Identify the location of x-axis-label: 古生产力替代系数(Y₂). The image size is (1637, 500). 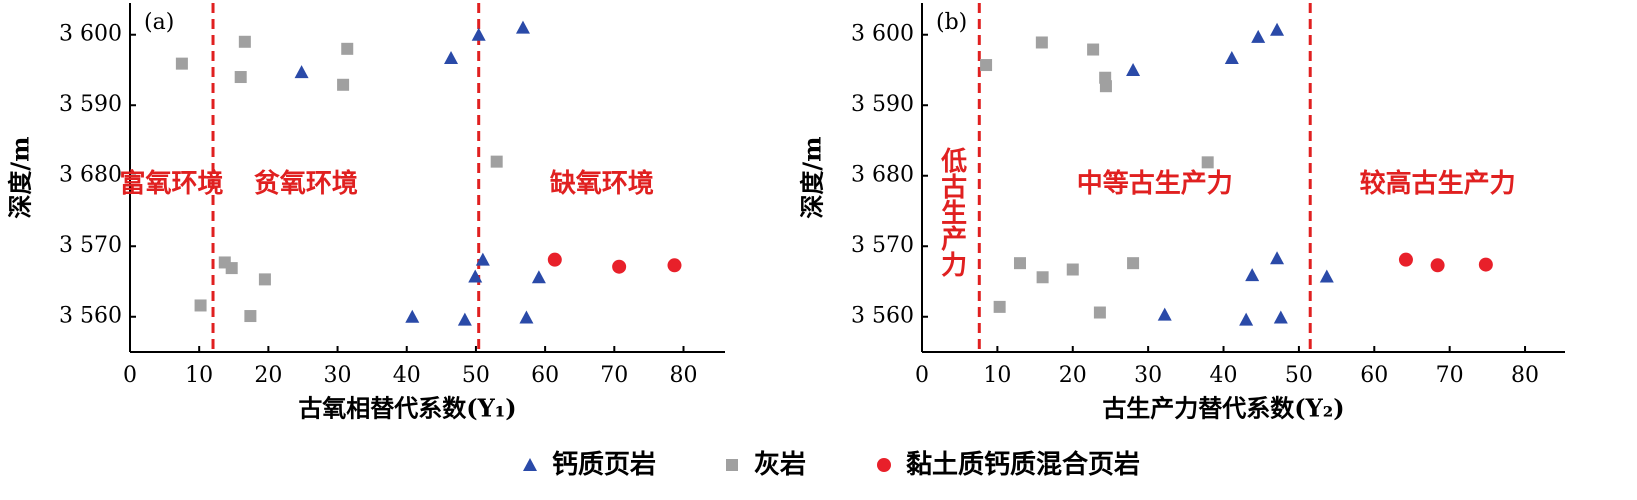
(1223, 408).